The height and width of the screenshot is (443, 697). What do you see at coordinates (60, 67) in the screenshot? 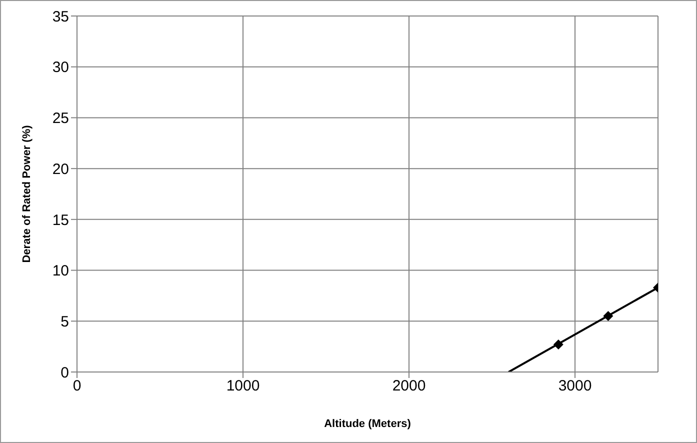
I see `y-tick-label: 30` at bounding box center [60, 67].